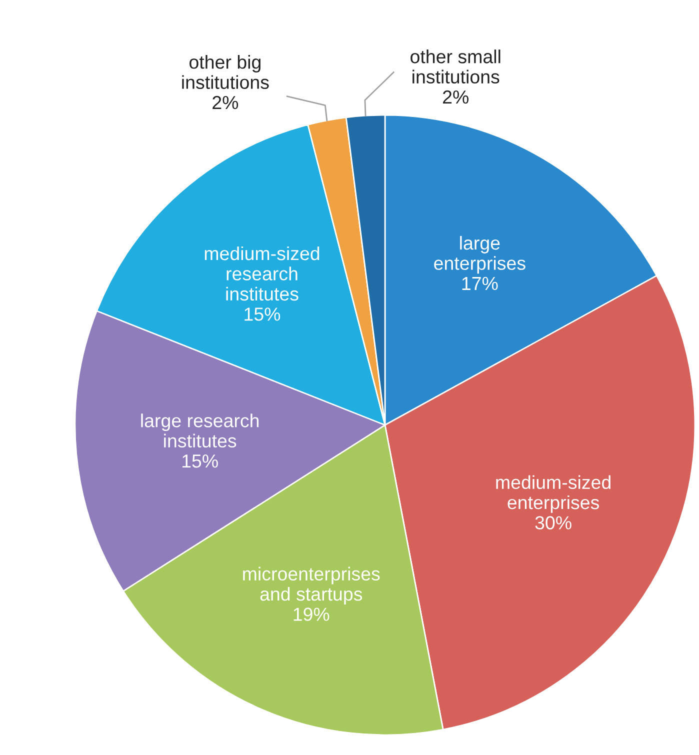  I want to click on slice-label: medium-sized enterprises, so click(553, 494).